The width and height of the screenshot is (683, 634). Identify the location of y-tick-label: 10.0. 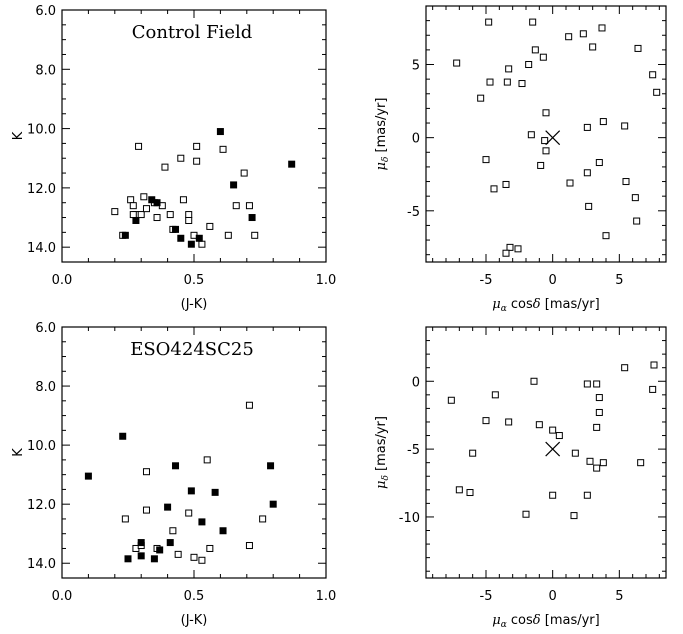
(41, 446).